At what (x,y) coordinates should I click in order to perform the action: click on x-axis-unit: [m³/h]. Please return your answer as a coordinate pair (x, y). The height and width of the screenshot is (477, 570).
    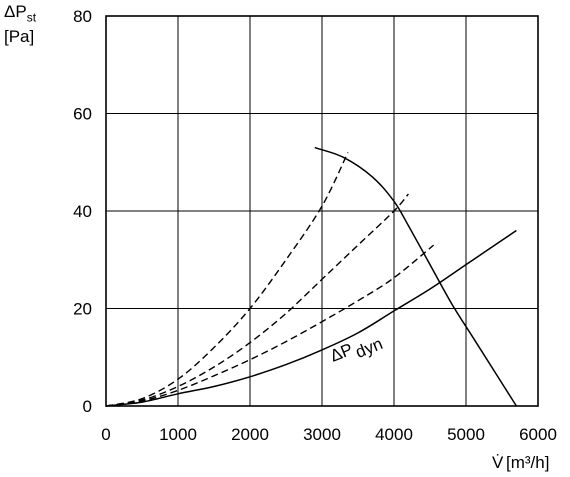
    Looking at the image, I should click on (527, 462).